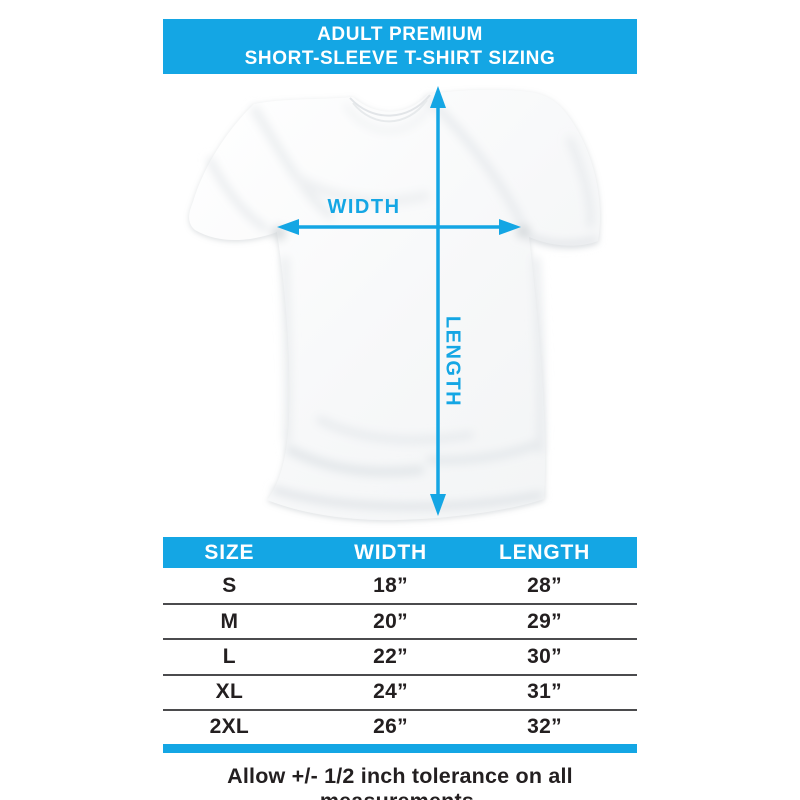 The height and width of the screenshot is (800, 800). Describe the element at coordinates (400, 34) in the screenshot. I see `banner-line-1: ADULT PREMIUM` at that location.